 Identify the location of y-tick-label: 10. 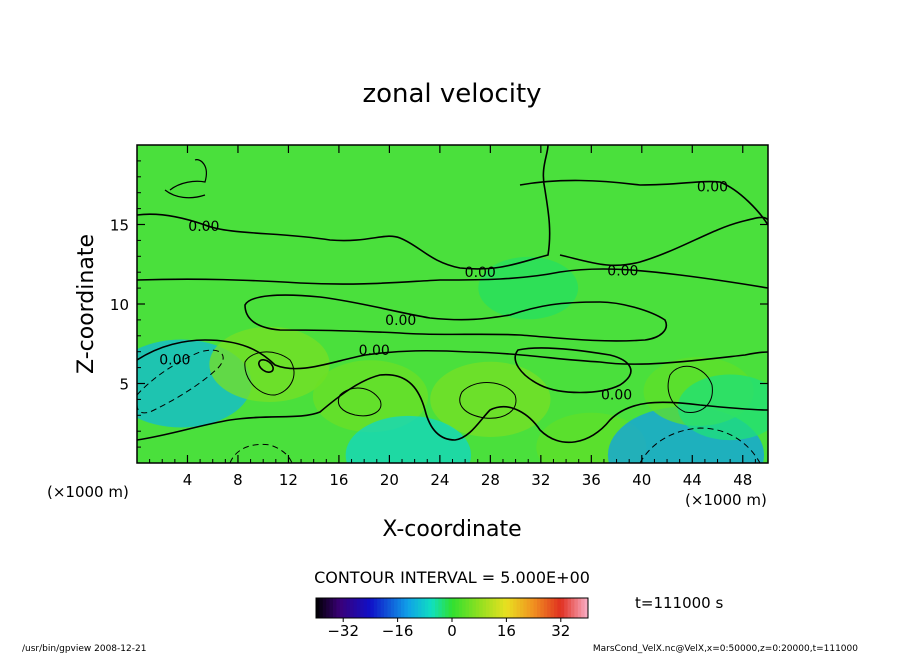
(119, 305).